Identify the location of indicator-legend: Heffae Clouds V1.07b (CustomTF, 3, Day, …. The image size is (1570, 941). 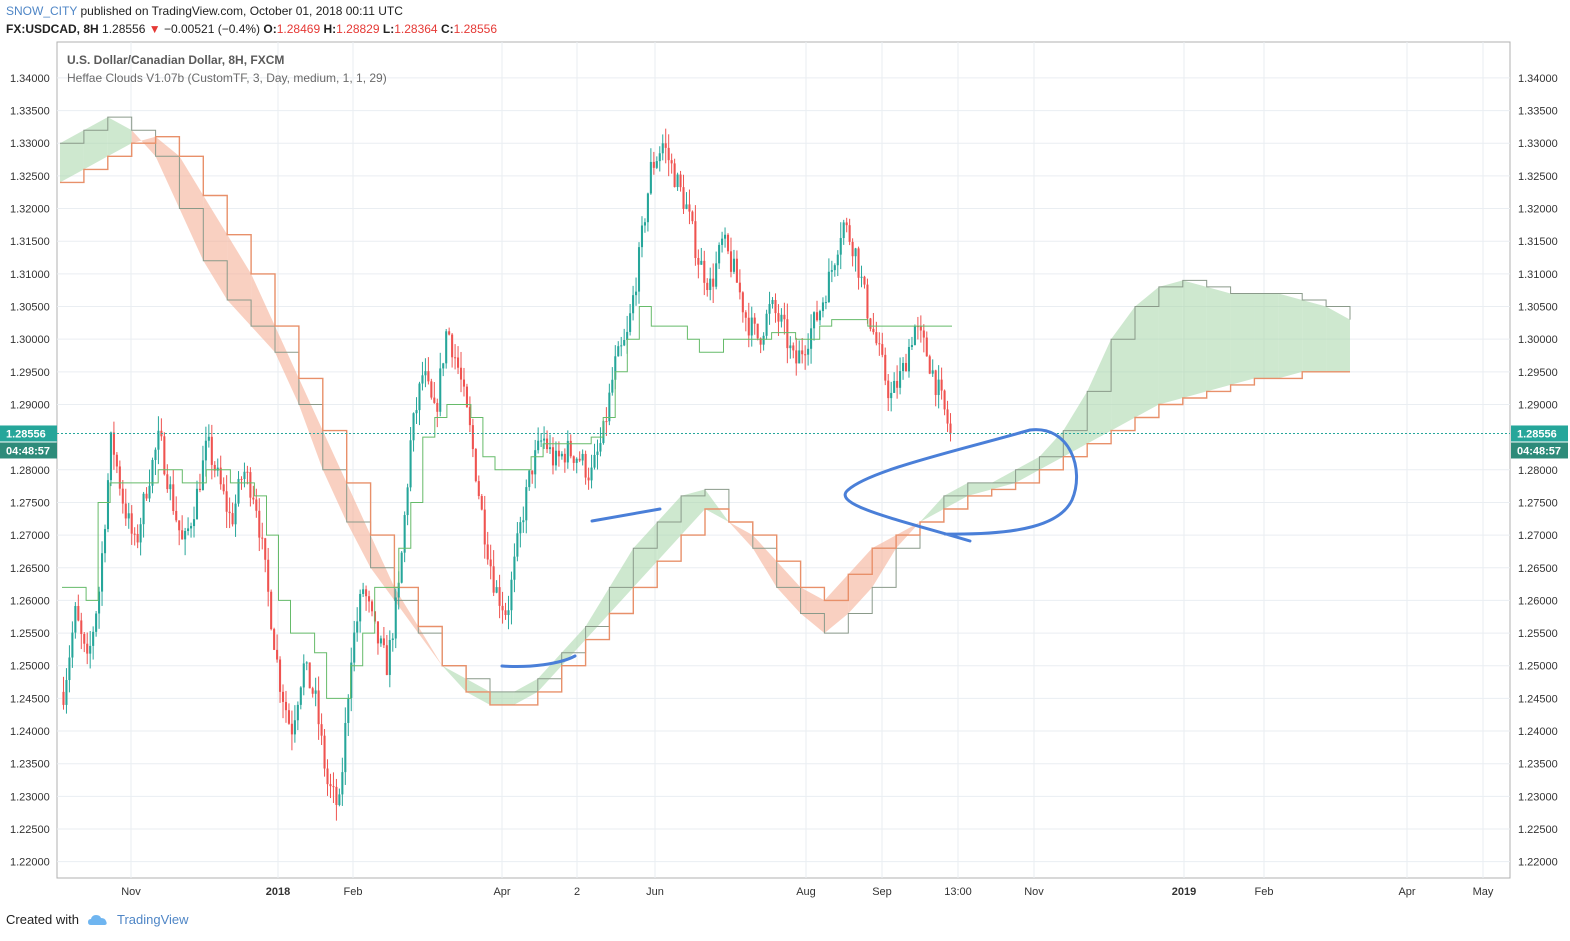
(227, 78).